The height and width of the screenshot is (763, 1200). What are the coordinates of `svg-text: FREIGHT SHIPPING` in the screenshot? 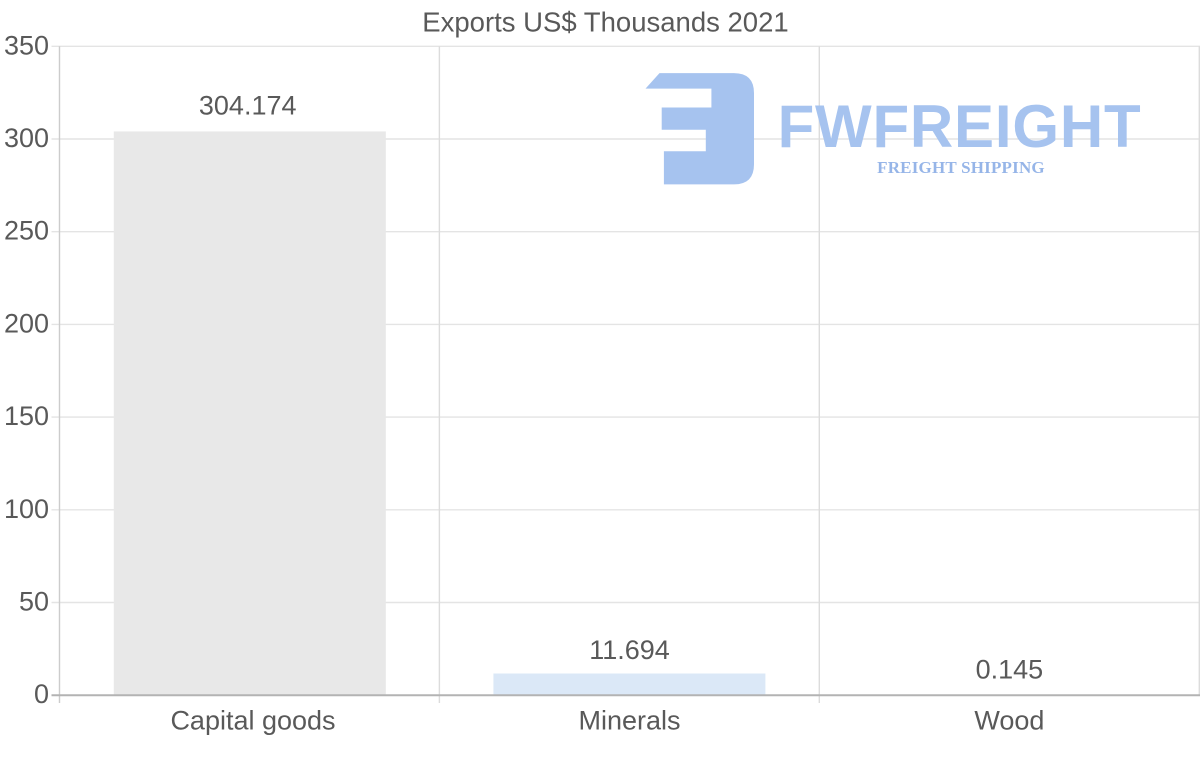 It's located at (961, 167).